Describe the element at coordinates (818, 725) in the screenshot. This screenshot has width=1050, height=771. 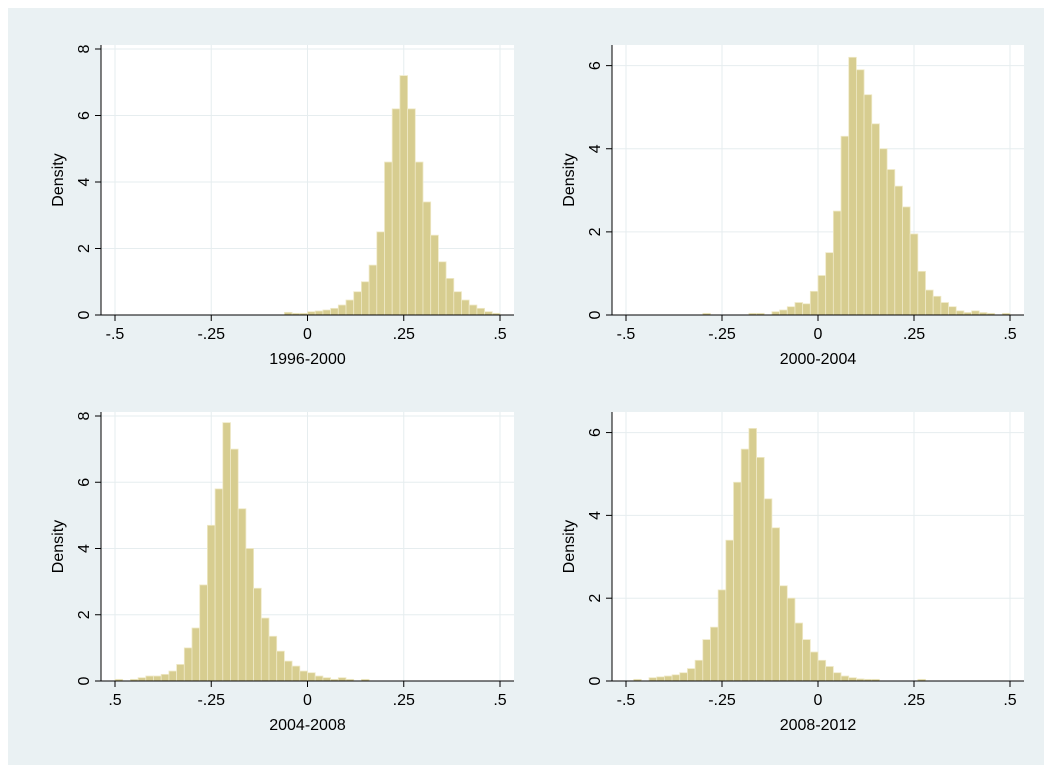
I see `x-axis-title: 2008-2012` at that location.